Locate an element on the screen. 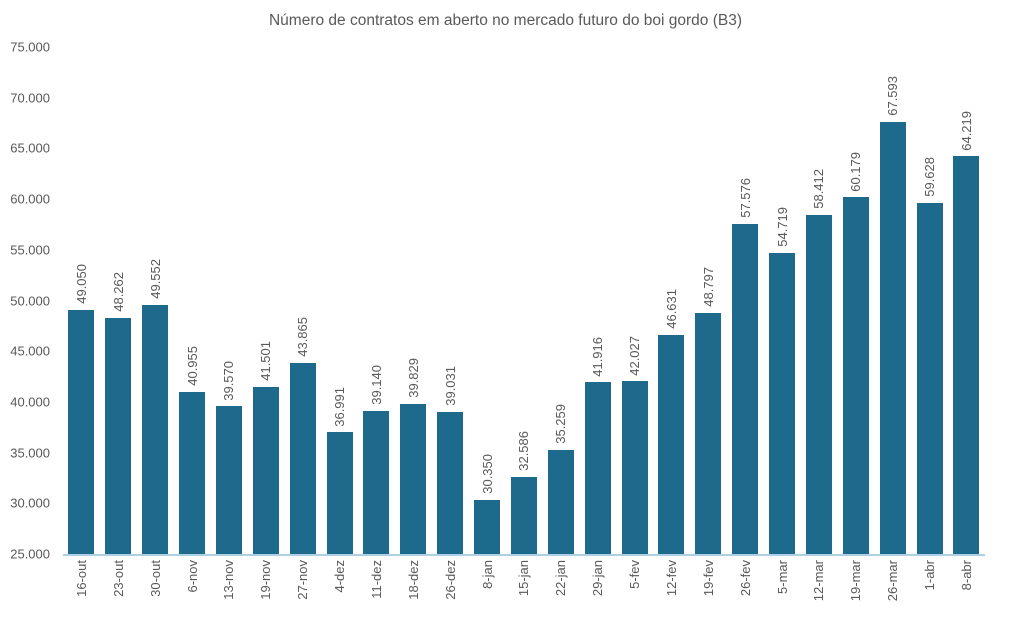 The width and height of the screenshot is (1011, 629). x-tick-label: 29-jan is located at coordinates (598, 578).